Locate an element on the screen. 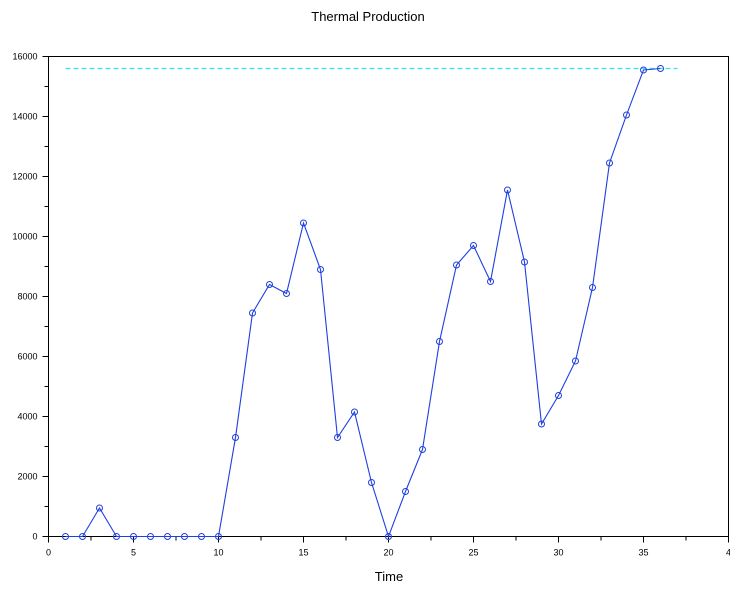 The width and height of the screenshot is (730, 591). y-tick-label: 2000 is located at coordinates (27, 477).